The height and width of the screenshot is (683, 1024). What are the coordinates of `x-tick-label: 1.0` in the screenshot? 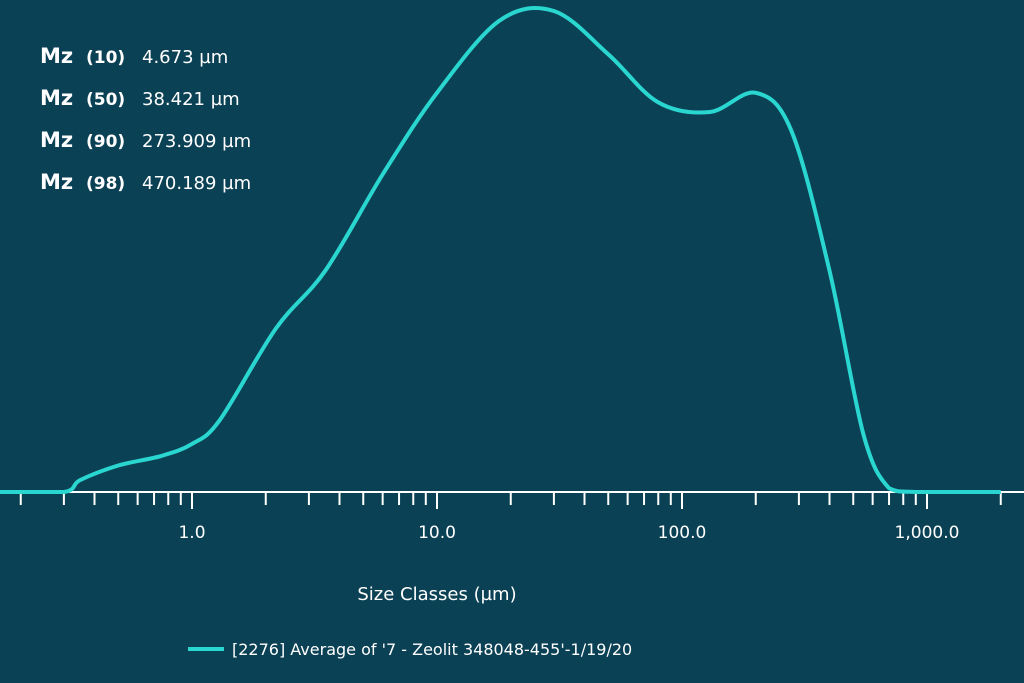 It's located at (191, 533).